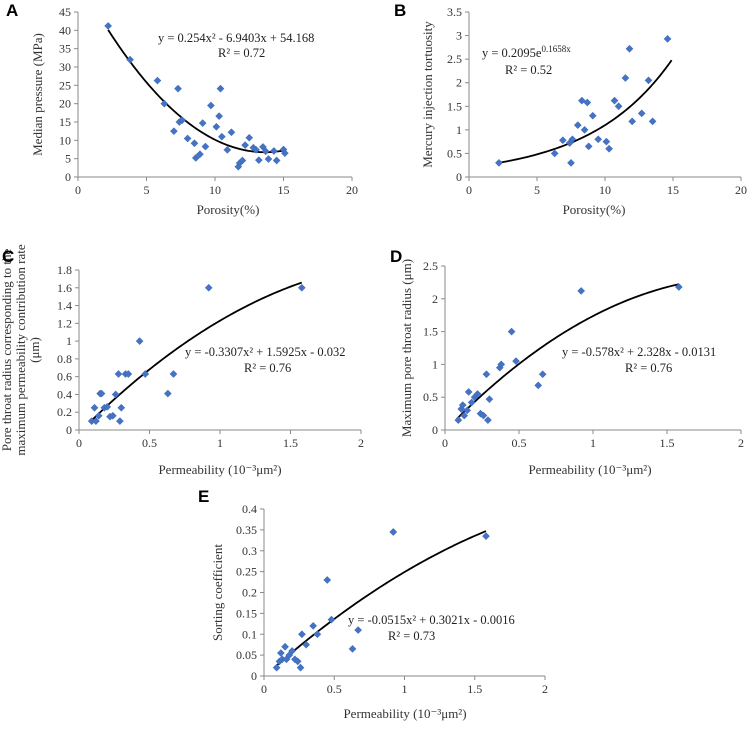 This screenshot has width=747, height=742. What do you see at coordinates (267, 368) in the screenshot?
I see `r-squared: R² = 0.76` at bounding box center [267, 368].